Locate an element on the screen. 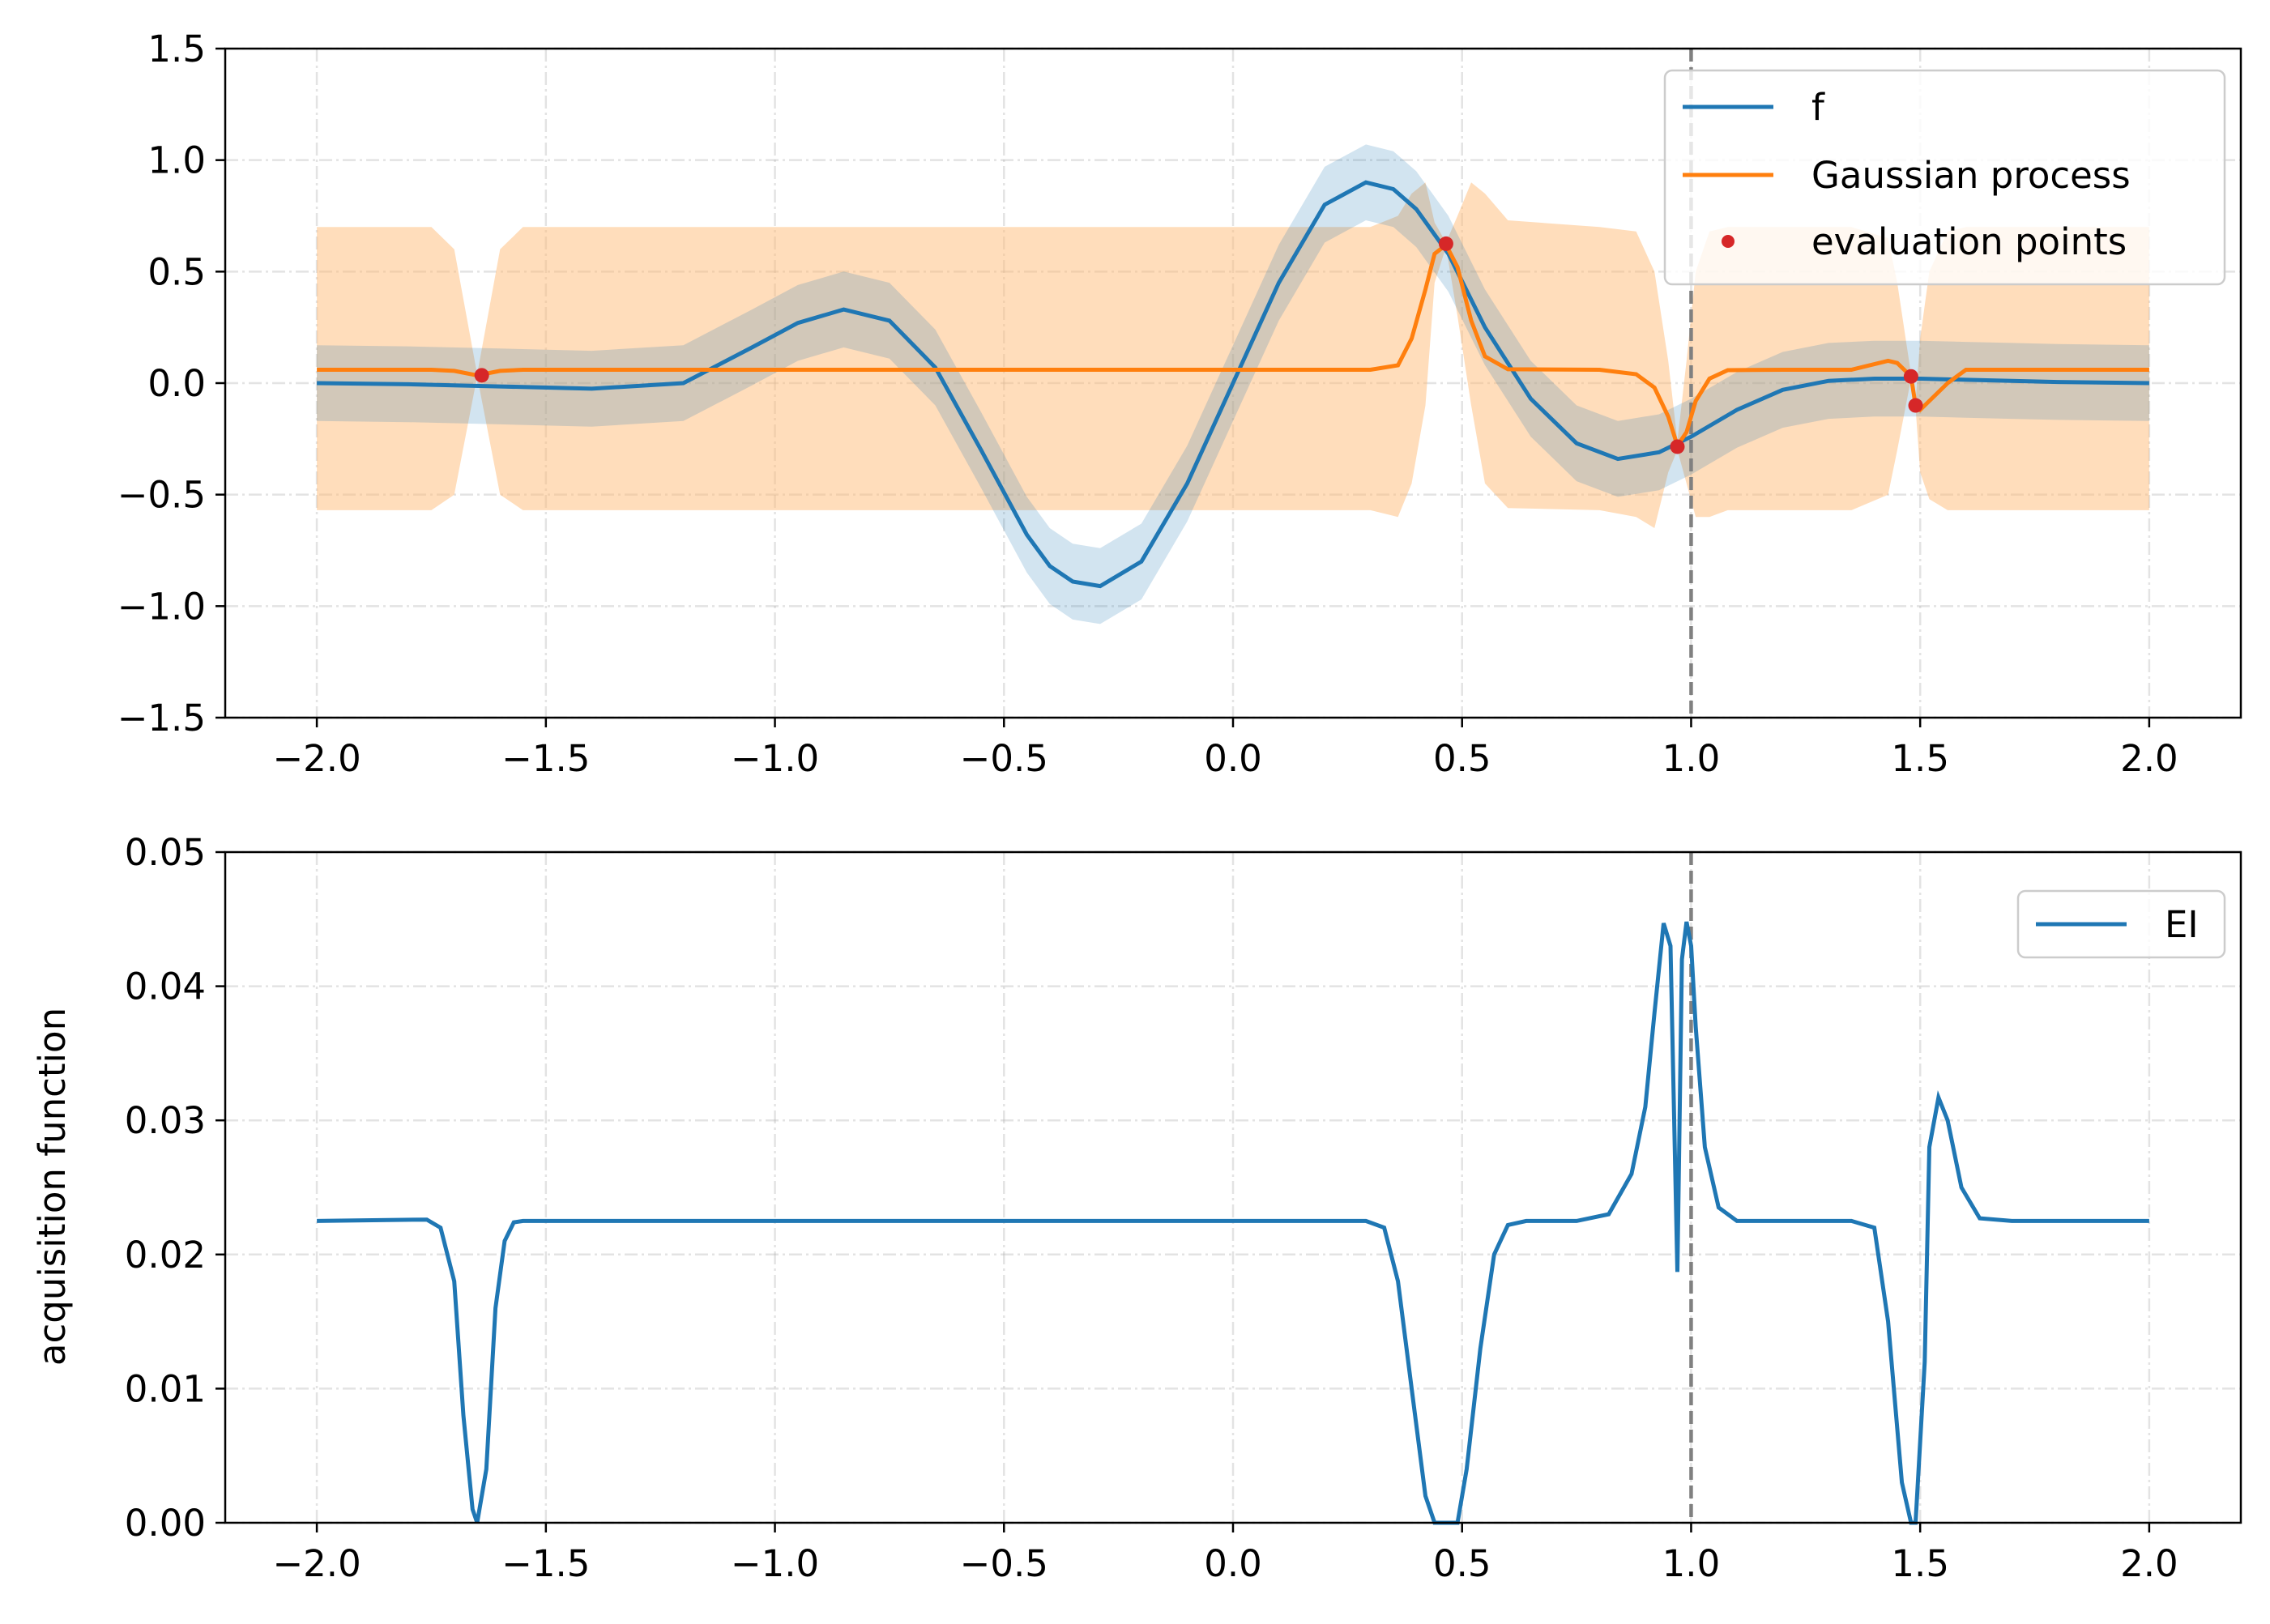 The image size is (2270, 1624). bot-xtick-label-0: −2.0 is located at coordinates (316, 1563).